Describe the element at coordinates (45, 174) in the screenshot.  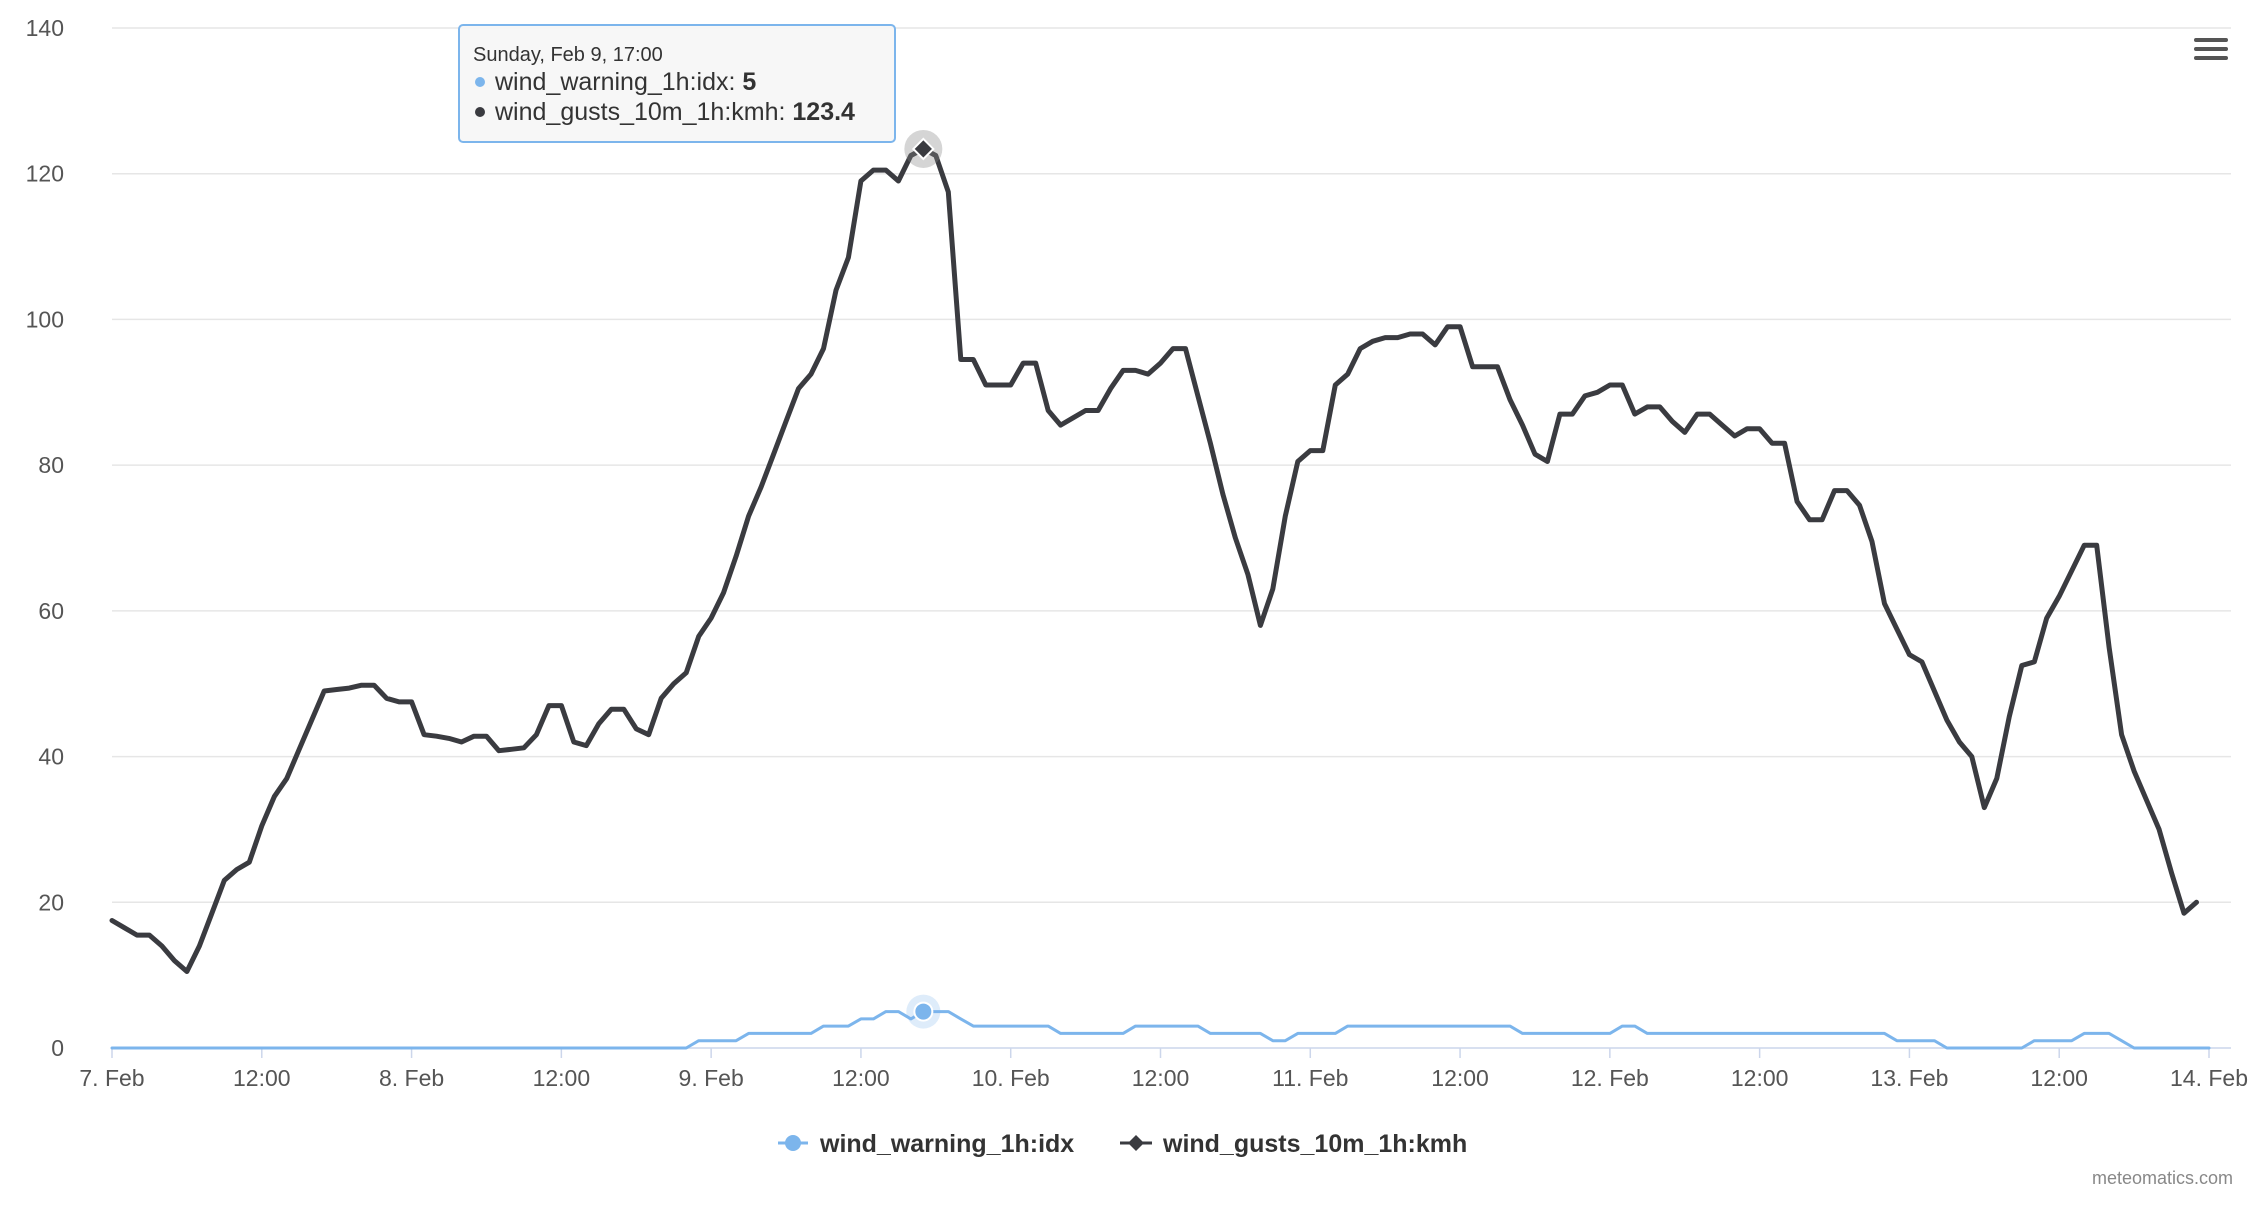
I see `y-tick-label: 120` at that location.